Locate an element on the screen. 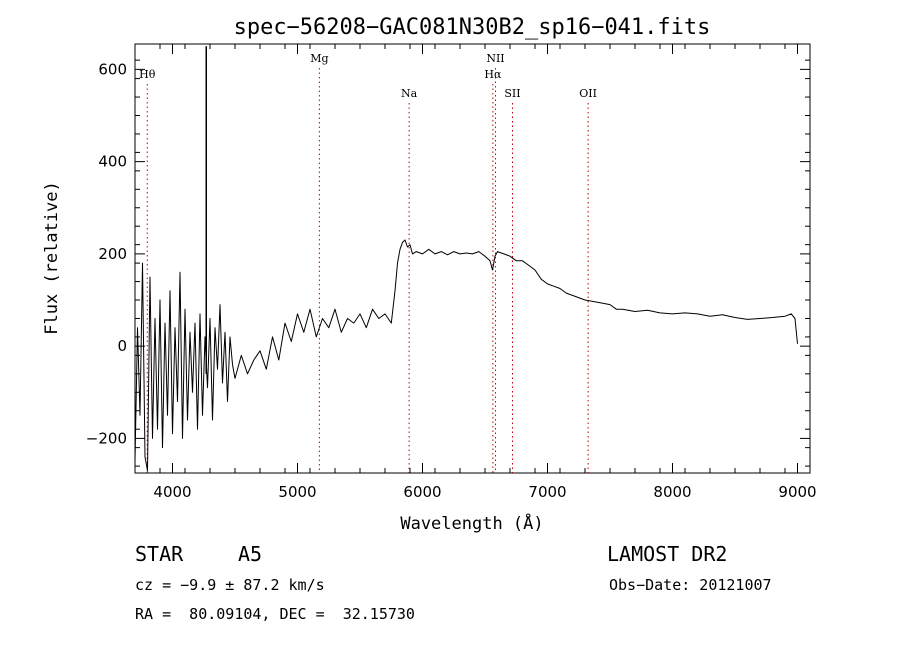 The image size is (900, 650). class-label: STAR is located at coordinates (159, 554).